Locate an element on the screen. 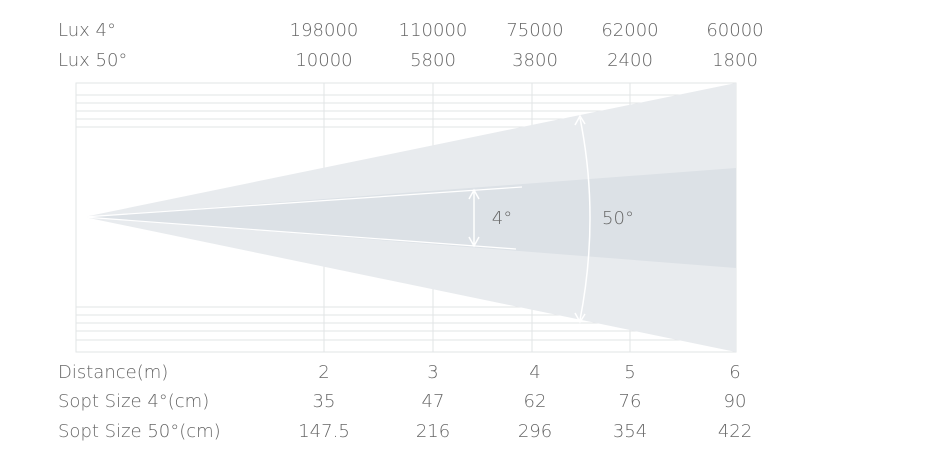 Image resolution: width=940 pixels, height=465 pixels. row-value: 62 is located at coordinates (535, 401).